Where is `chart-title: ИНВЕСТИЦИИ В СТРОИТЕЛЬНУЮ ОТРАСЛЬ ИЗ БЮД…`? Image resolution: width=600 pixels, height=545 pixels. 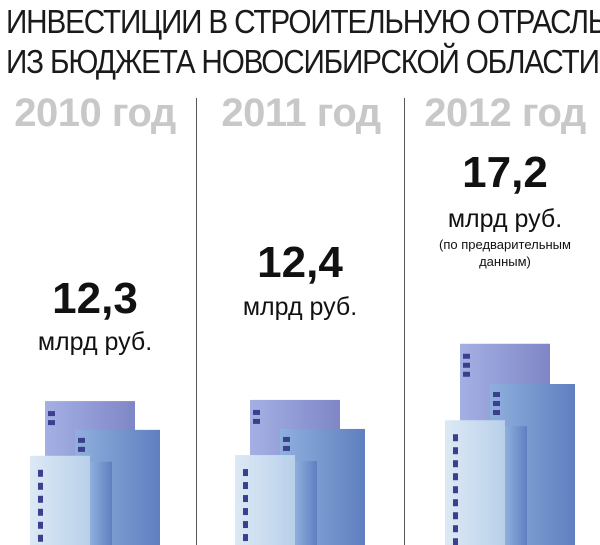 chart-title: ИНВЕСТИЦИИ В СТРОИТЕЛЬНУЮ ОТРАСЛЬ ИЗ БЮД… is located at coordinates (303, 42).